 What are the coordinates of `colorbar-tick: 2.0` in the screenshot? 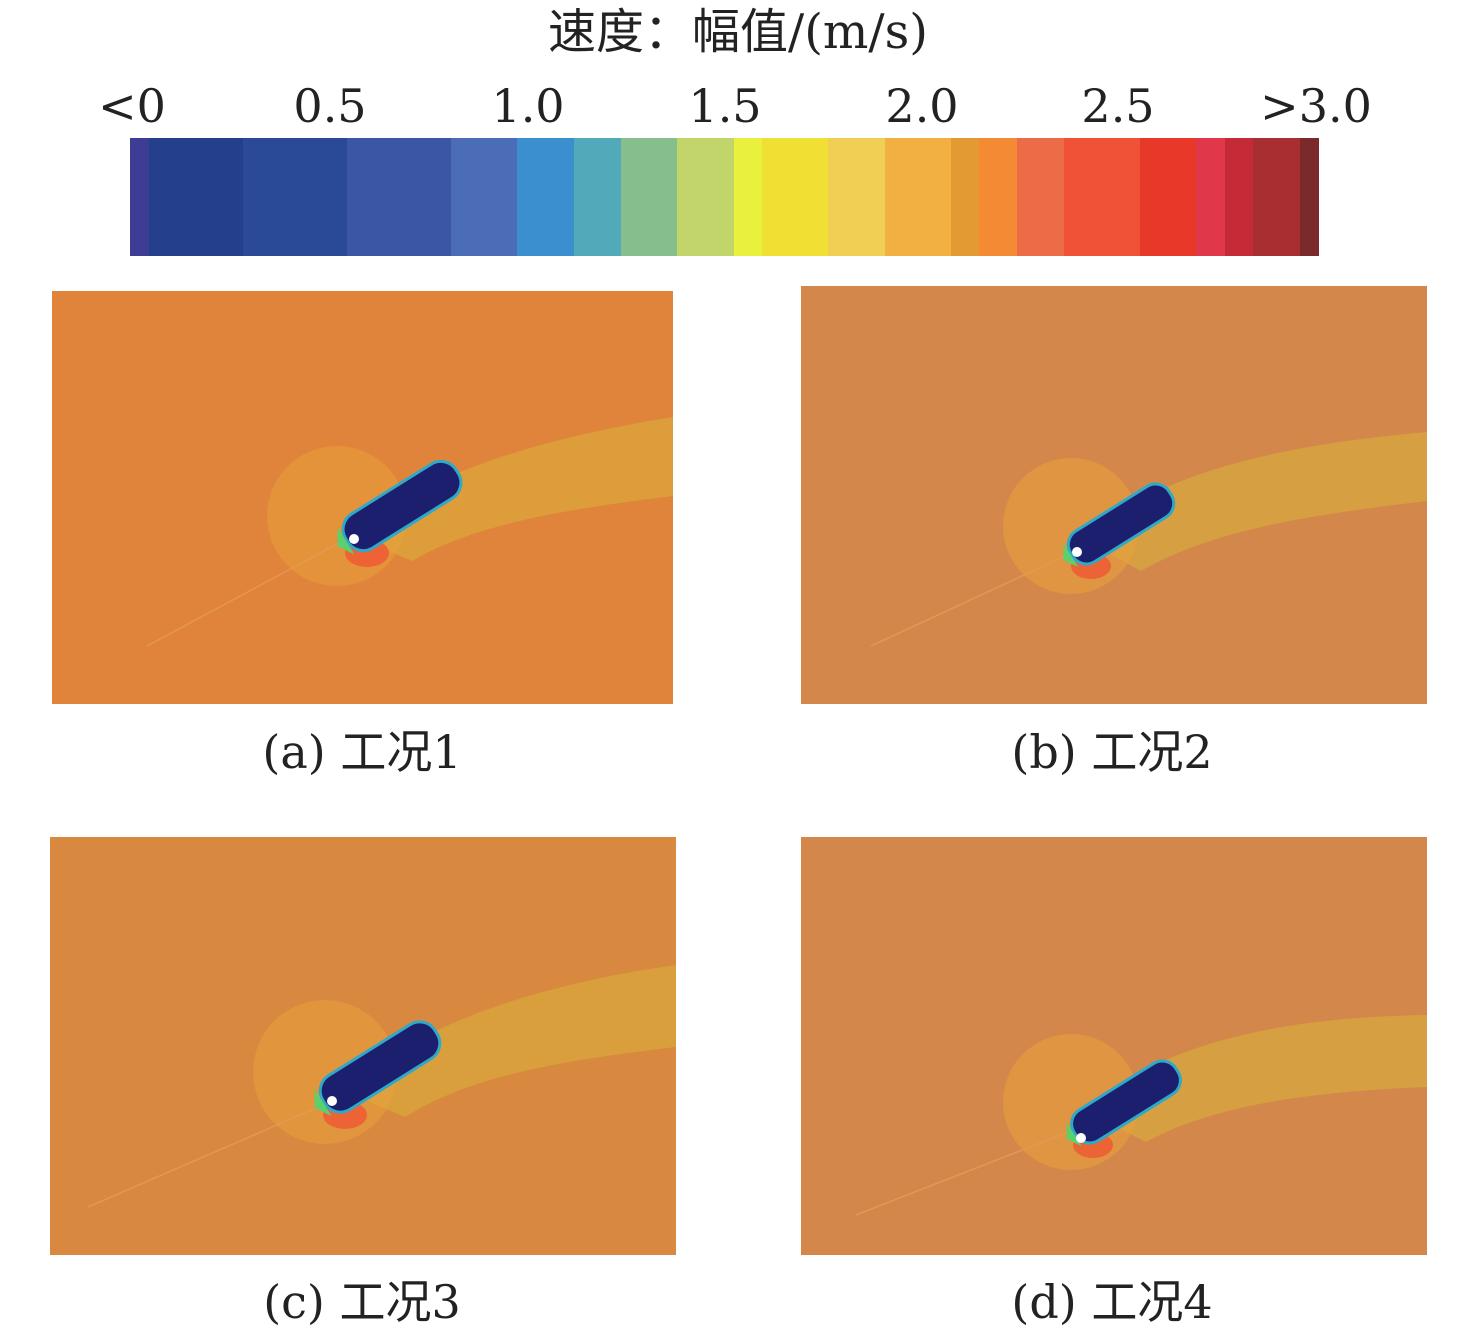 It's located at (922, 106).